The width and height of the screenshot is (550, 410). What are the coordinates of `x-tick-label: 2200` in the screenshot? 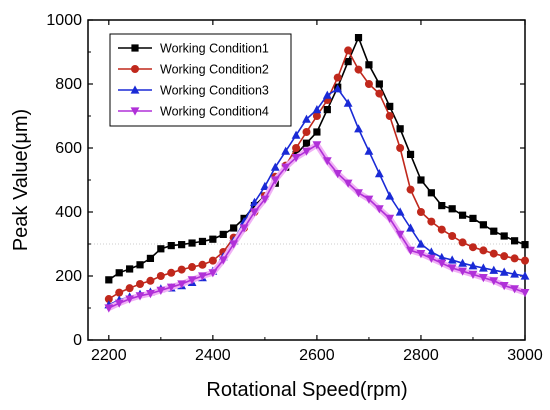 It's located at (109, 355).